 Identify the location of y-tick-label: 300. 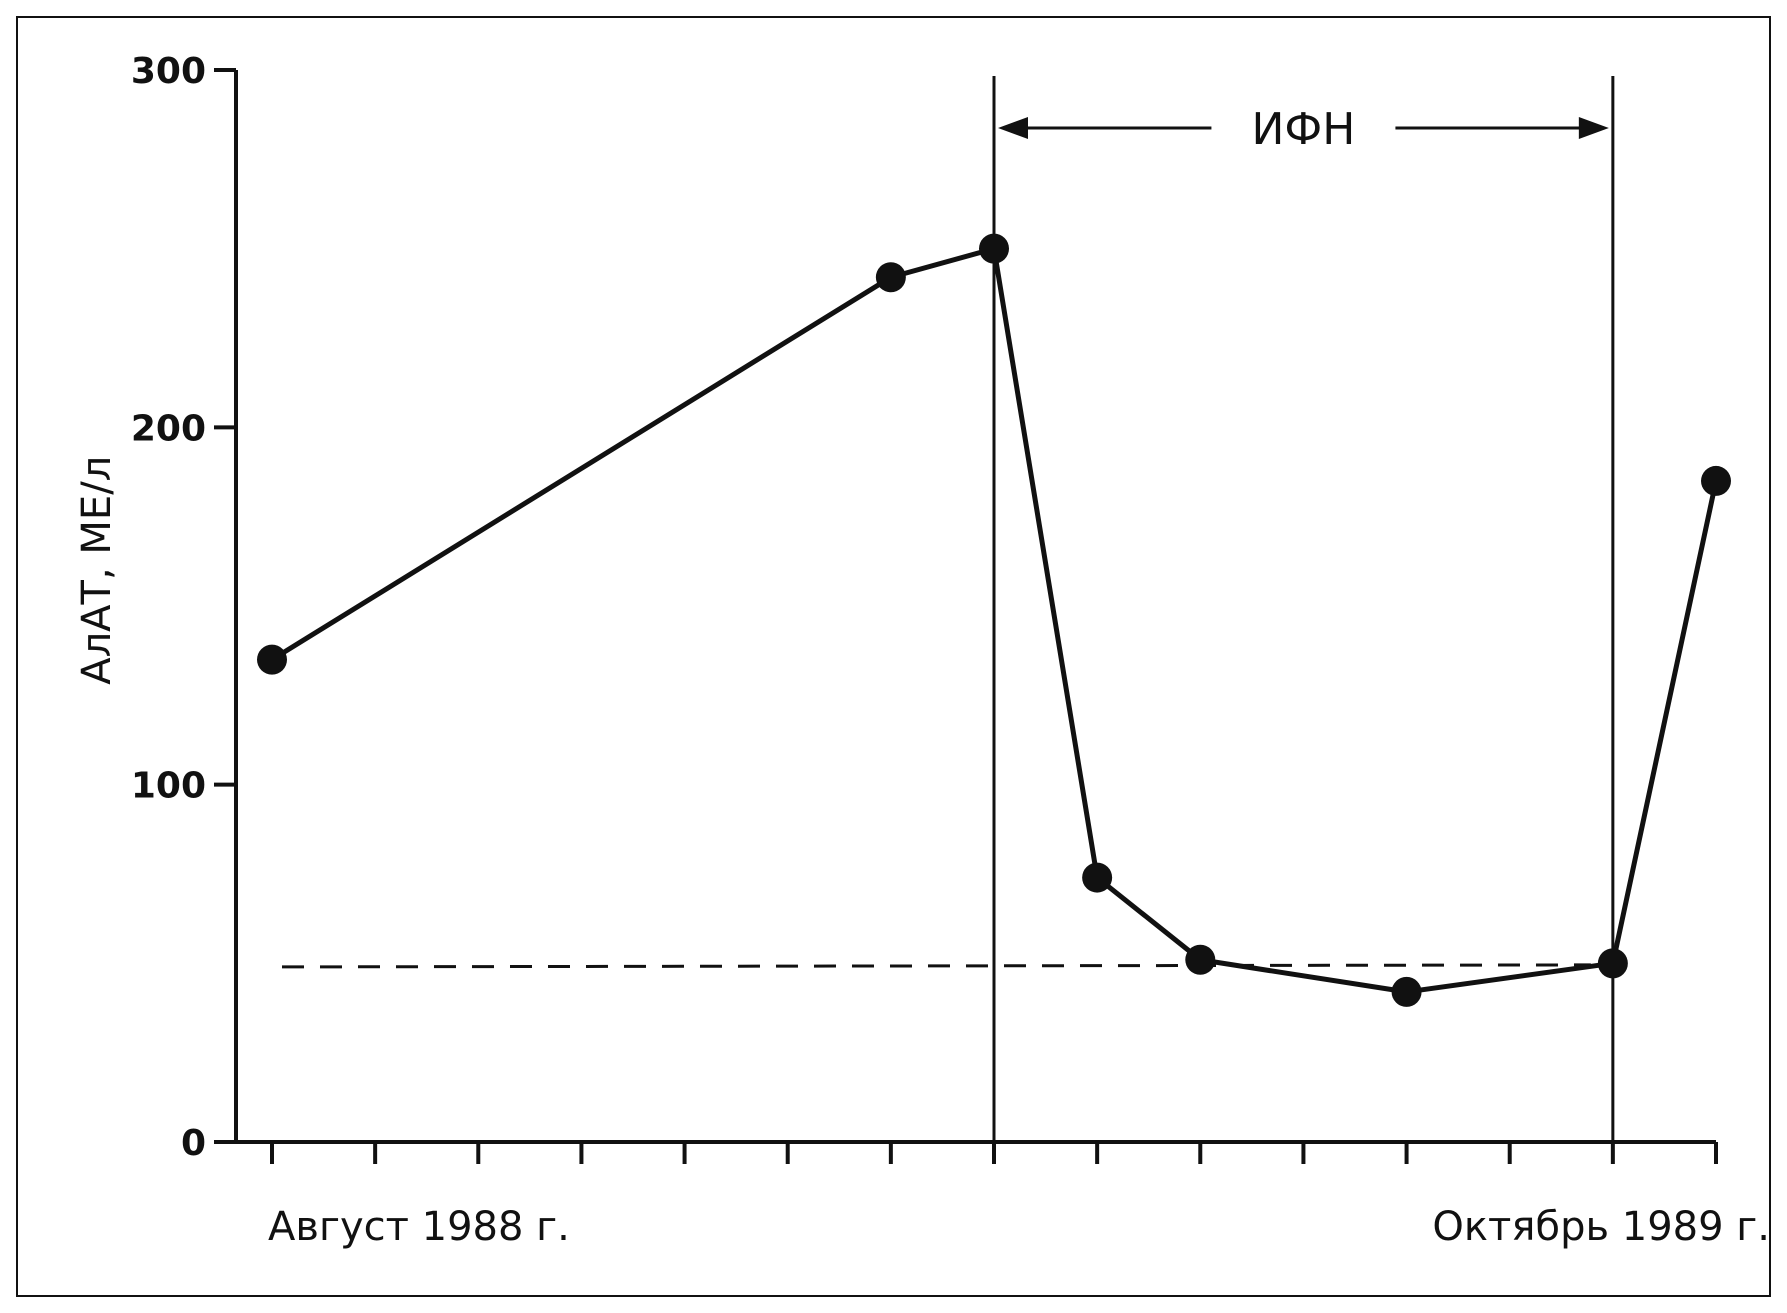
(168, 71).